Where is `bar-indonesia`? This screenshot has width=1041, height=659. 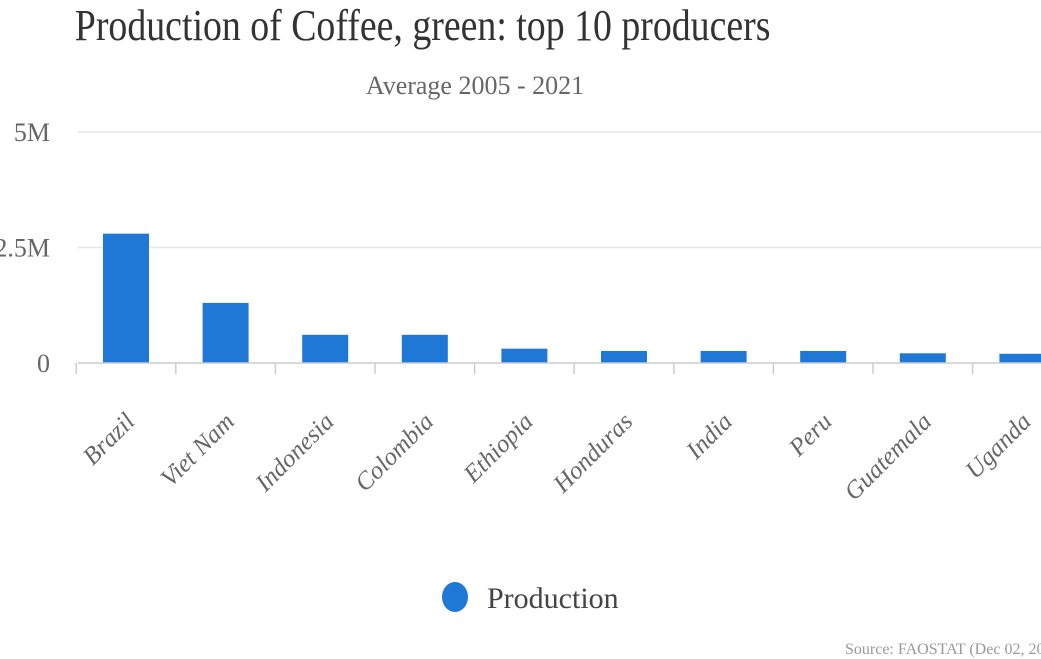 bar-indonesia is located at coordinates (325, 348).